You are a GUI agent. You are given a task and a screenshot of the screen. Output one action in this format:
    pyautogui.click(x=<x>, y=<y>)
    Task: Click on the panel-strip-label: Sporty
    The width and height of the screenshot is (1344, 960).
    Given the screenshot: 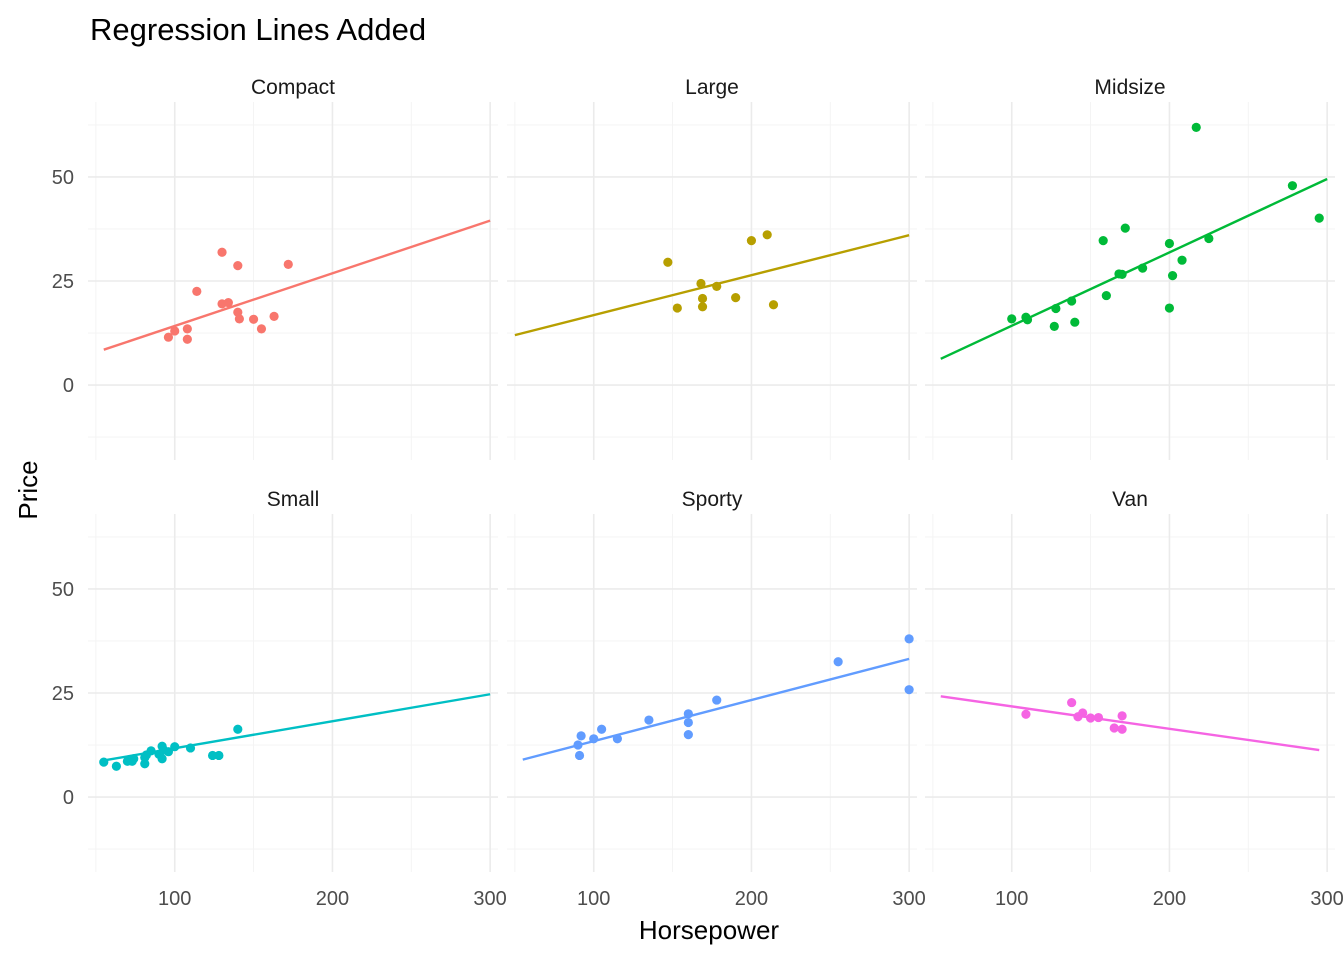 What is the action you would take?
    pyautogui.click(x=712, y=499)
    